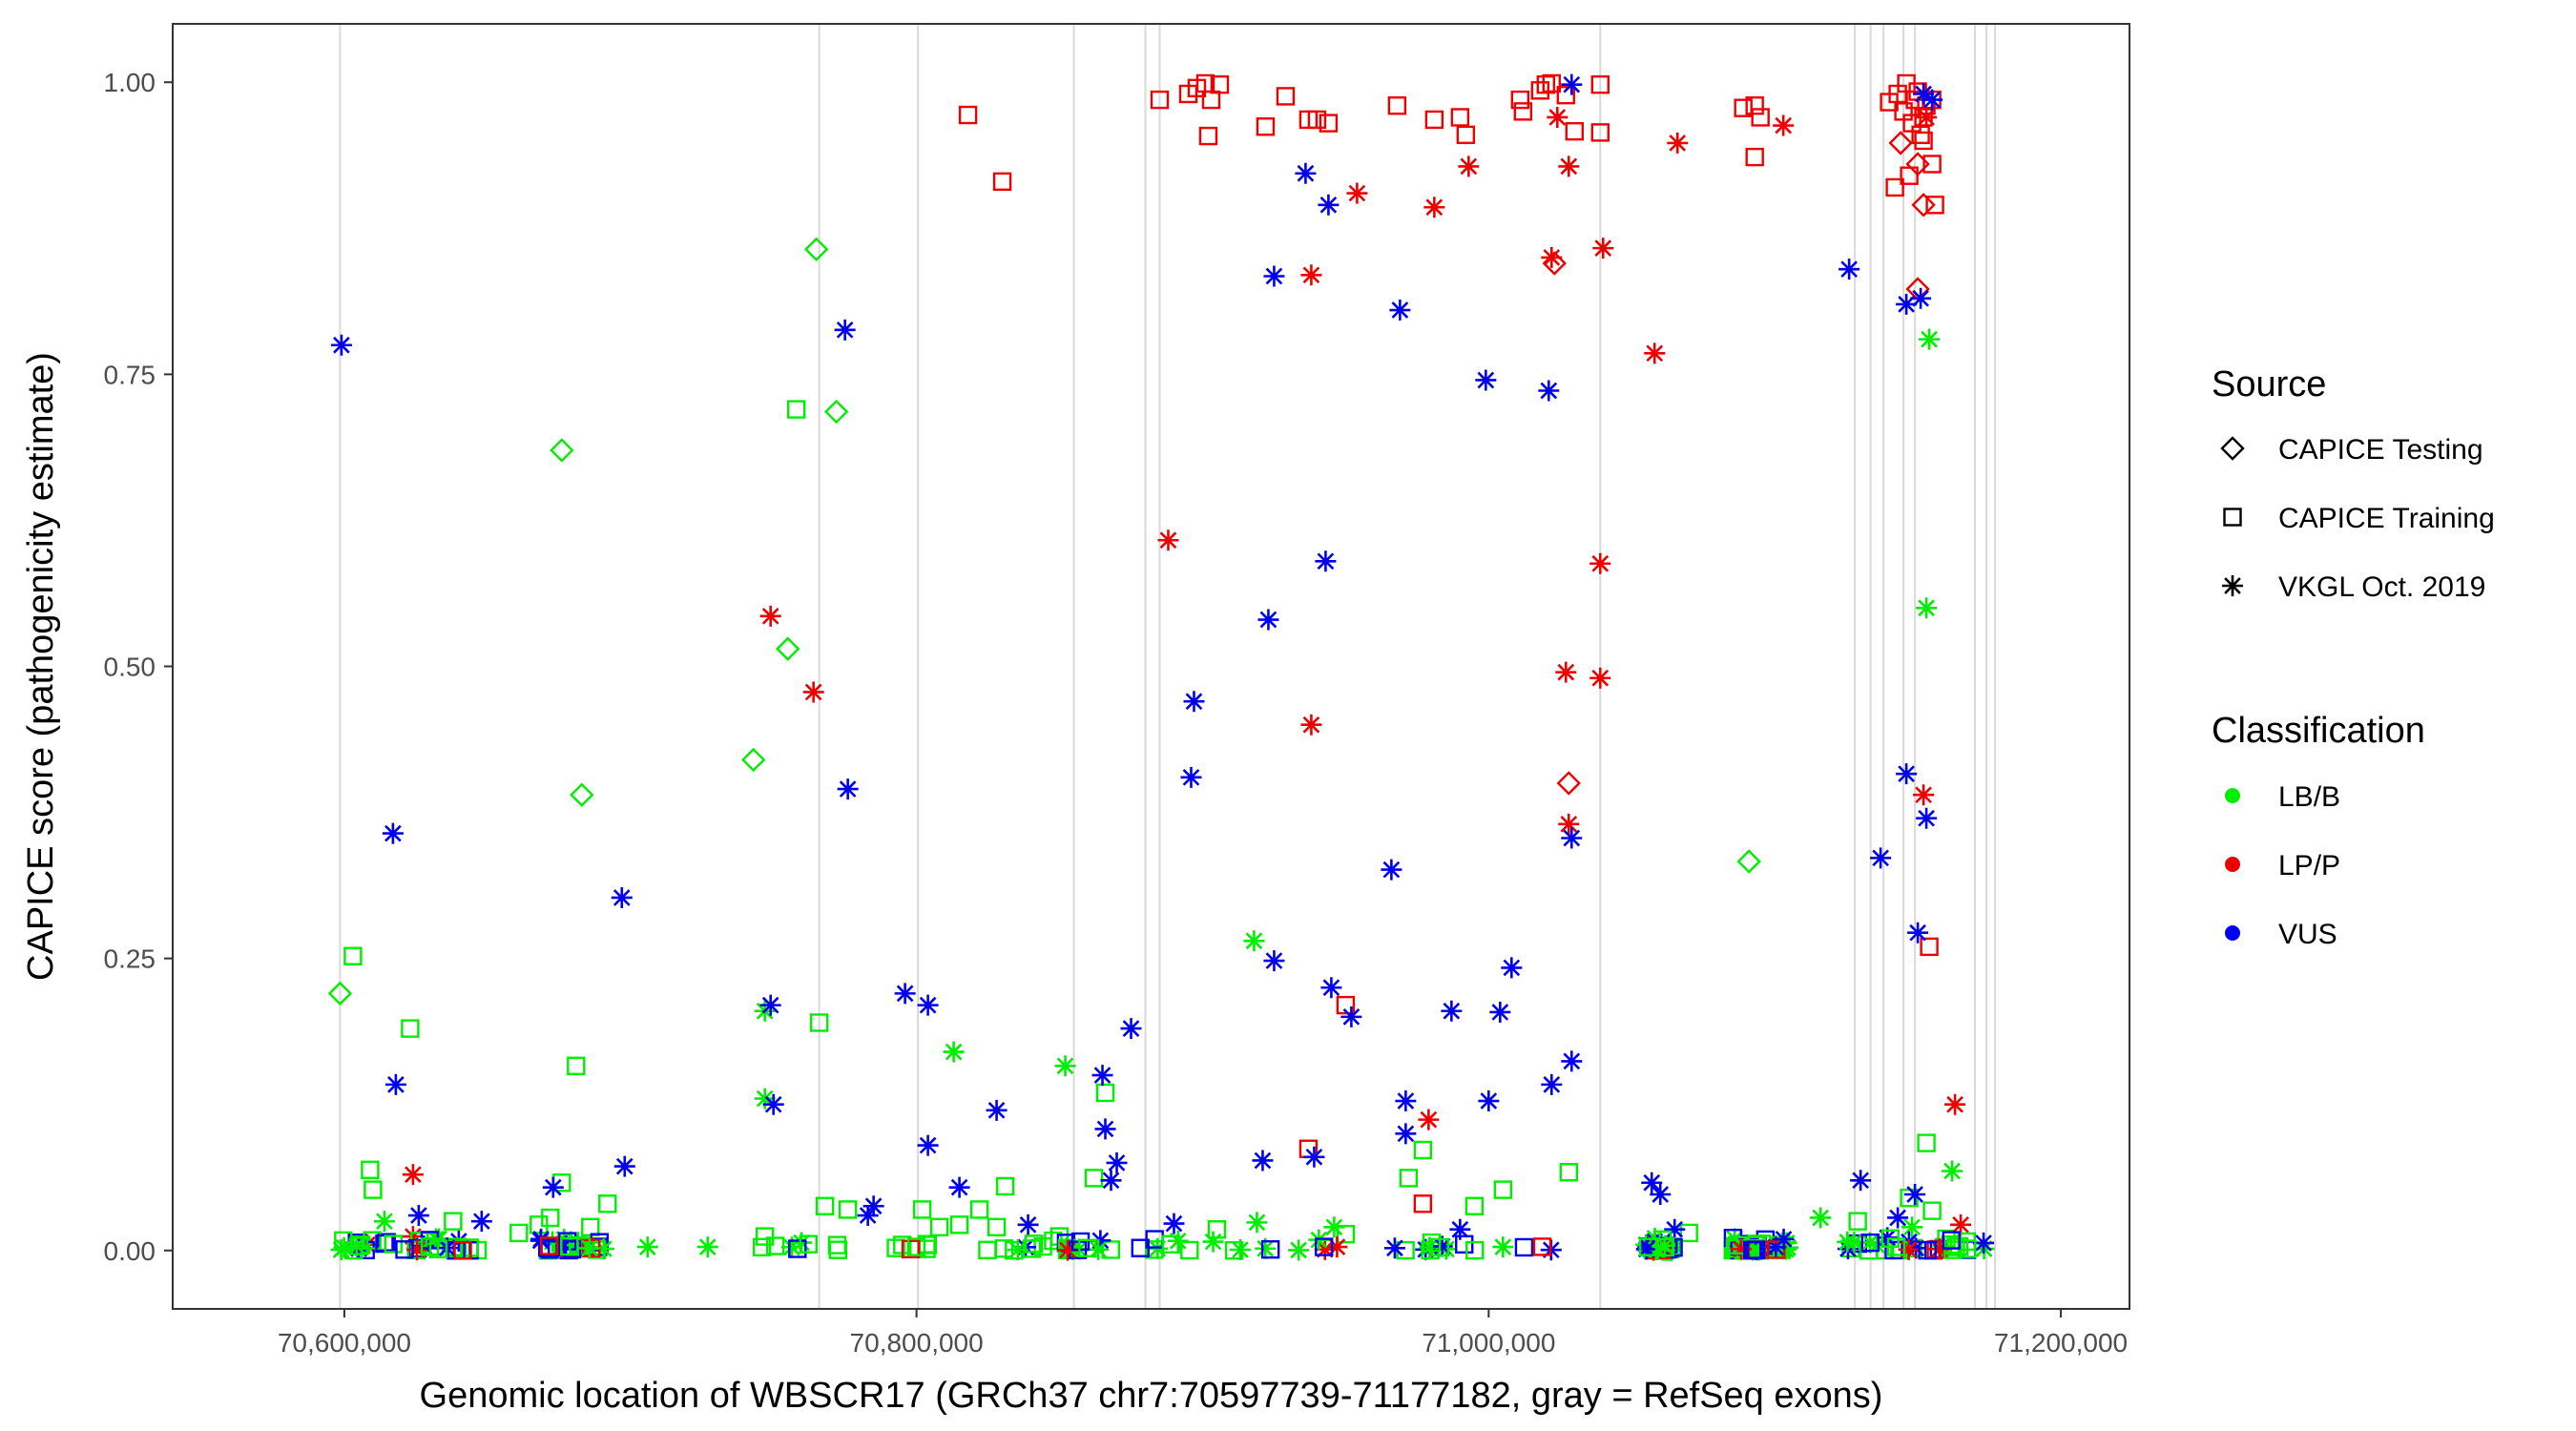 The width and height of the screenshot is (2576, 1431). What do you see at coordinates (2309, 797) in the screenshot?
I see `legend-class-label: LB/B` at bounding box center [2309, 797].